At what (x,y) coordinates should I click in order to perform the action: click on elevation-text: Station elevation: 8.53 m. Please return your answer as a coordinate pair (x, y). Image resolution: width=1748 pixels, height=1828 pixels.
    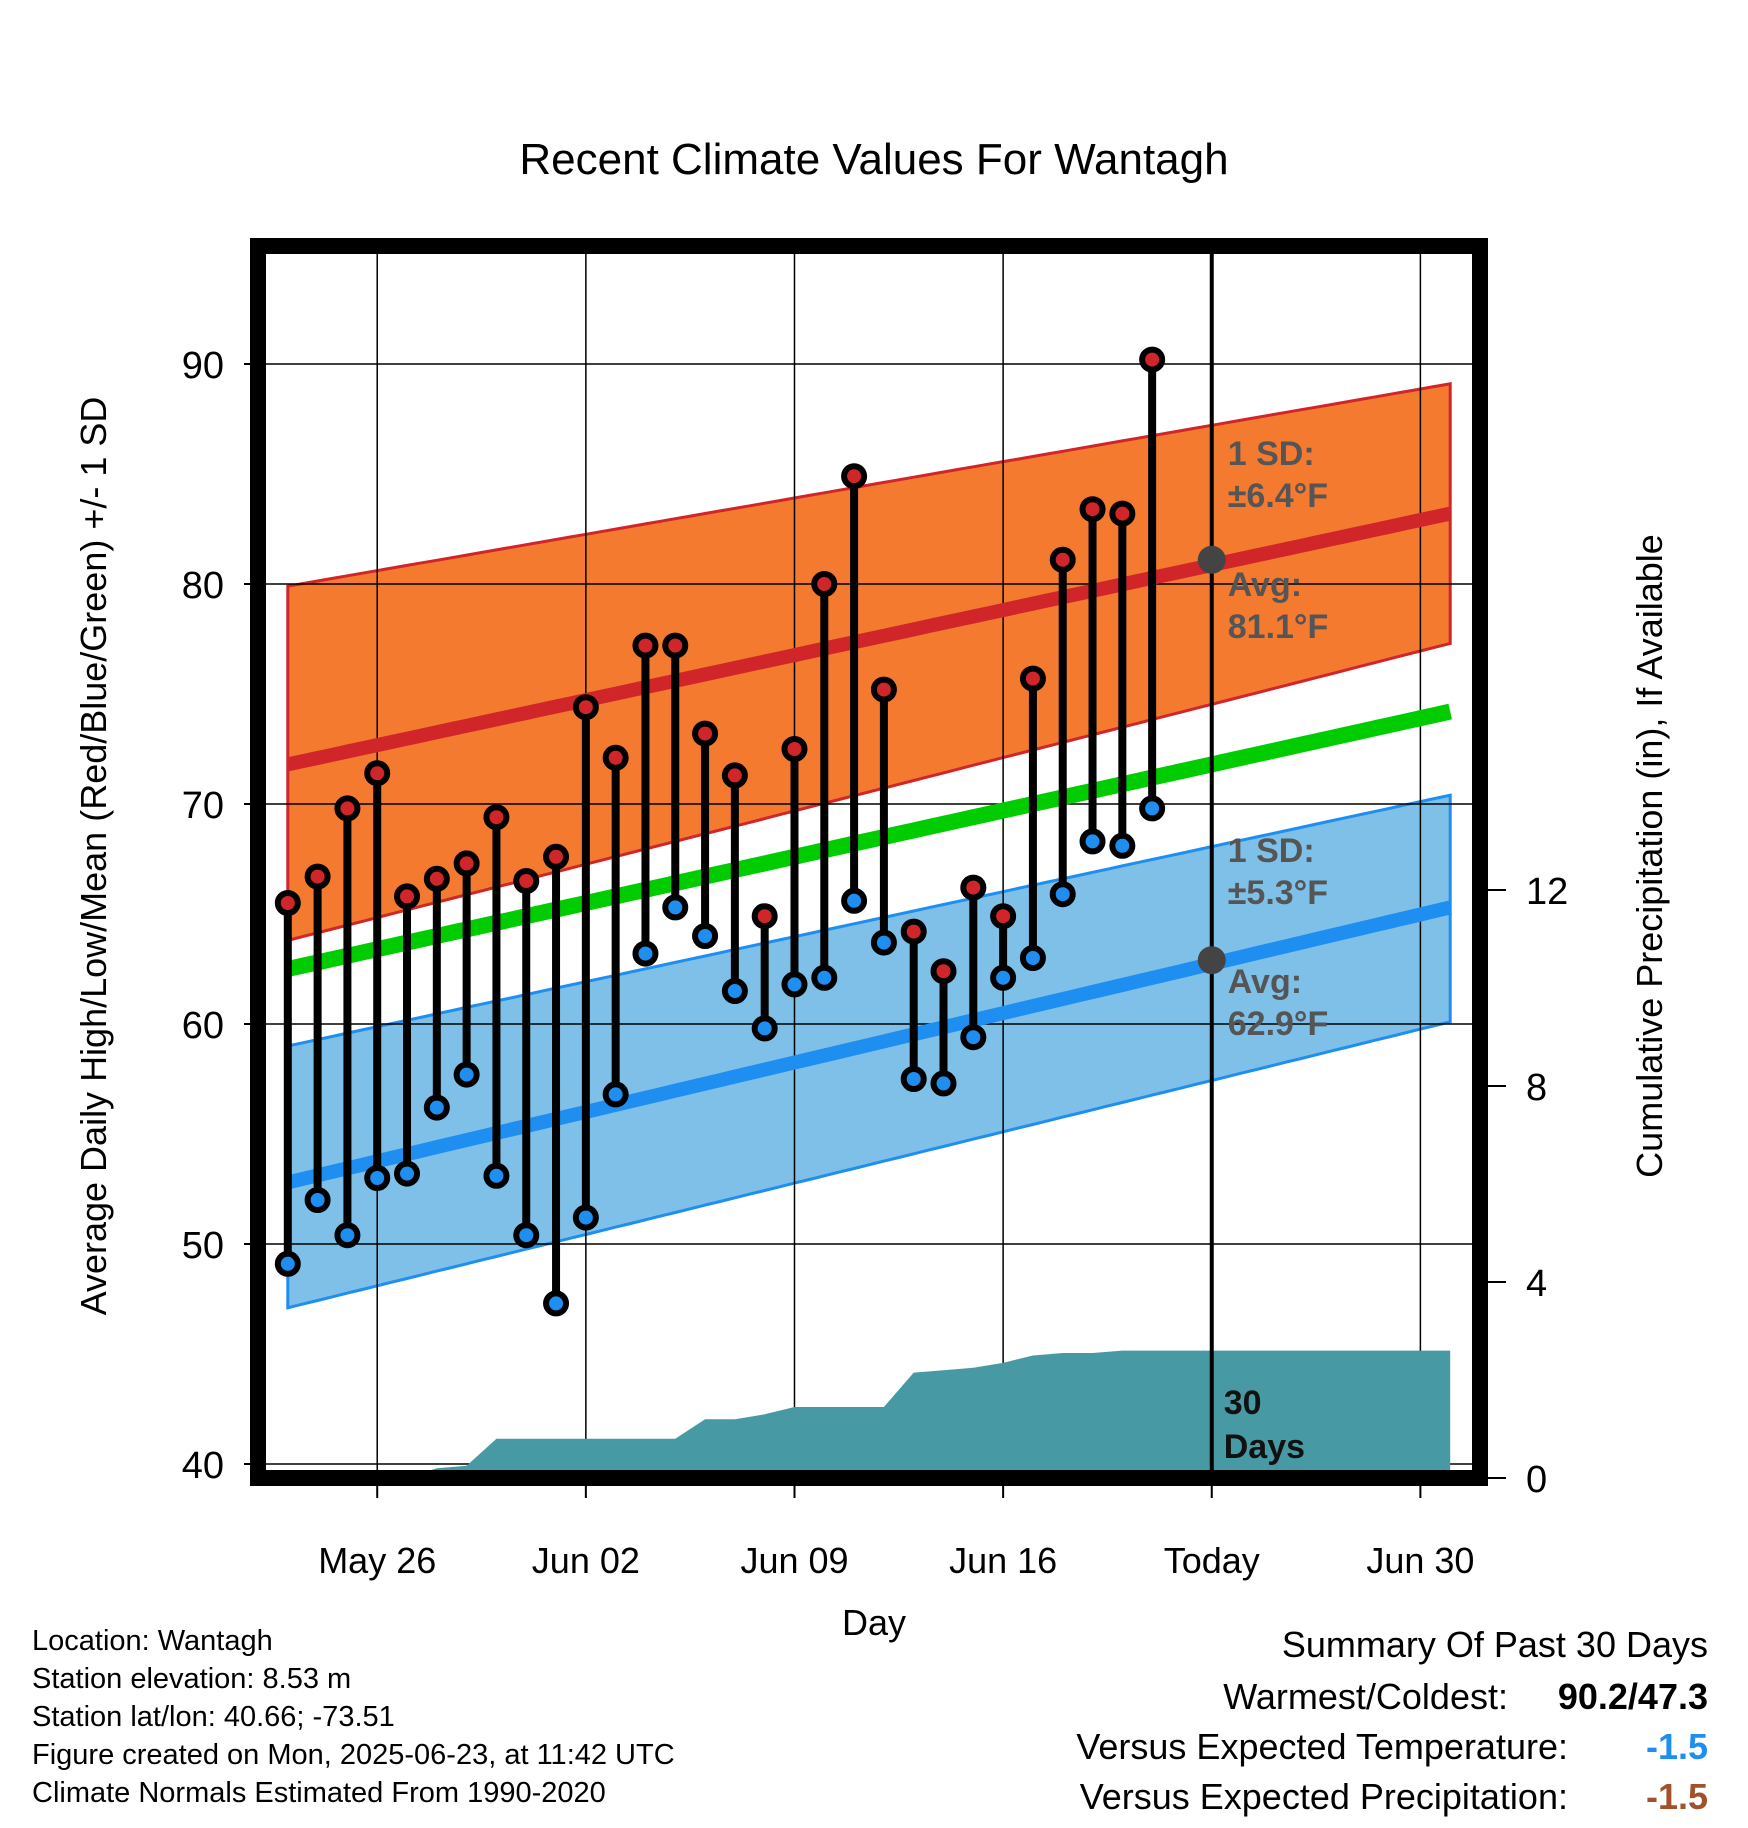
    Looking at the image, I should click on (192, 1679).